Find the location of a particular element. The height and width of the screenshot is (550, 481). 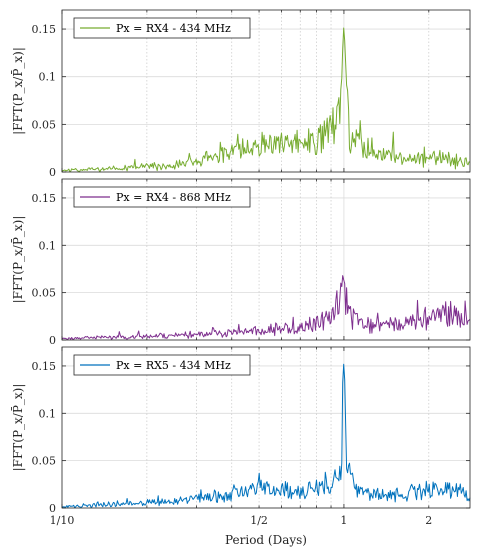

legend-label: Px = RX4 - 868 MHz is located at coordinates (173, 197).